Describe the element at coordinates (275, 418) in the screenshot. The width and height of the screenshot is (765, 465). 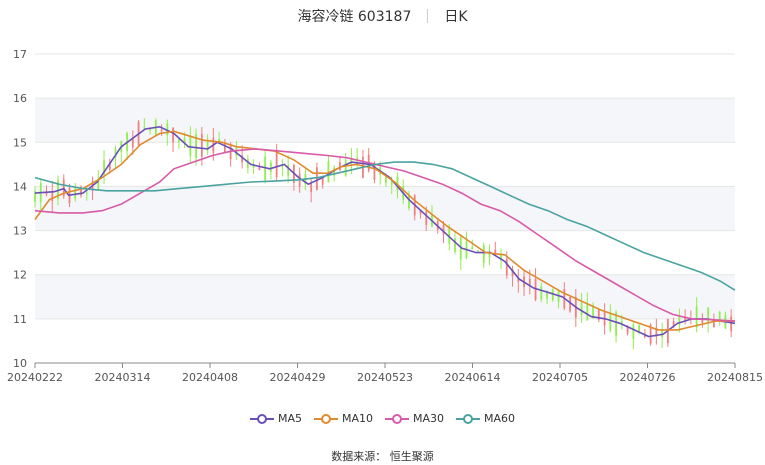
I see `legend-item-ma5: MA5` at that location.